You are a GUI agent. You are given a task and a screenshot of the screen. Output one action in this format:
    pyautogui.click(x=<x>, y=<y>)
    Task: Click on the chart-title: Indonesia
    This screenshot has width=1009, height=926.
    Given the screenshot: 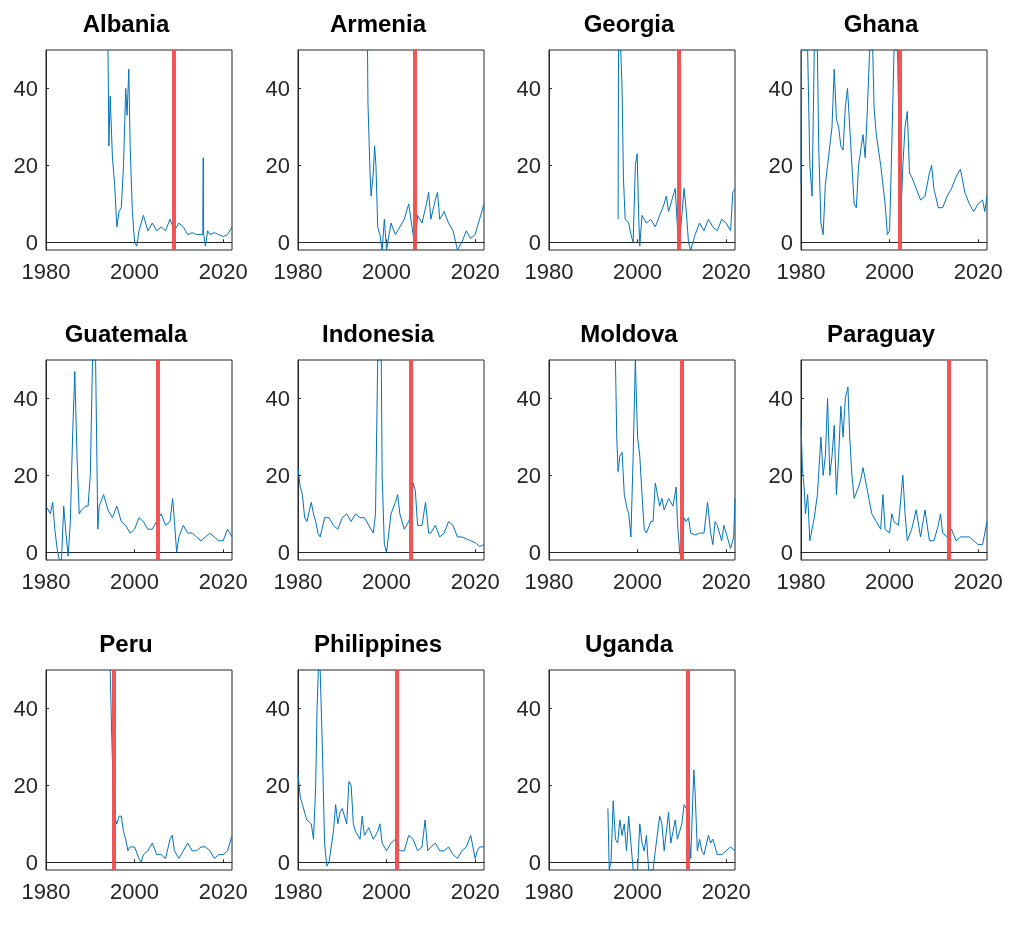 What is the action you would take?
    pyautogui.click(x=378, y=333)
    